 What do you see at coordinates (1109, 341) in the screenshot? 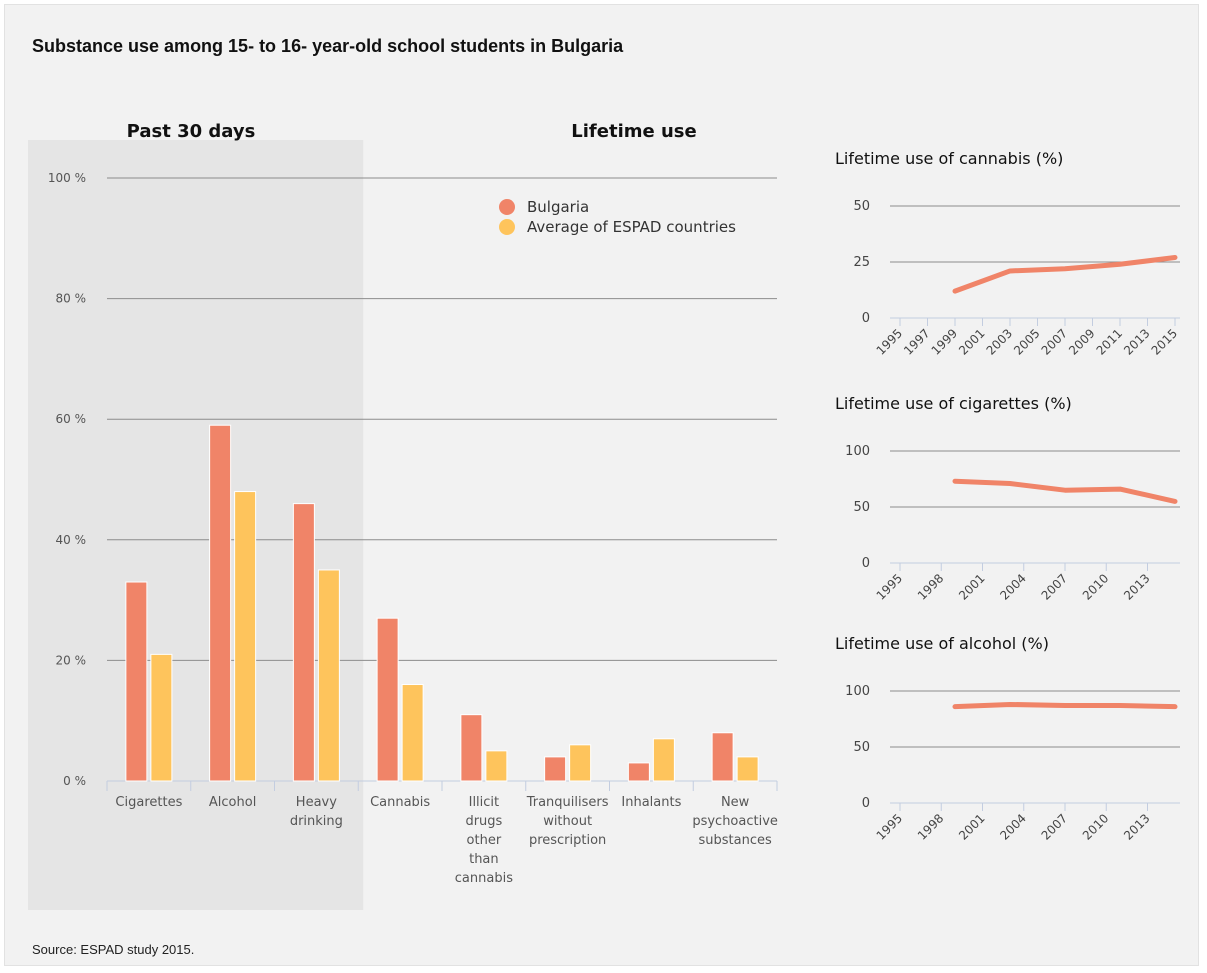
I see `x-tick-label: 2011` at bounding box center [1109, 341].